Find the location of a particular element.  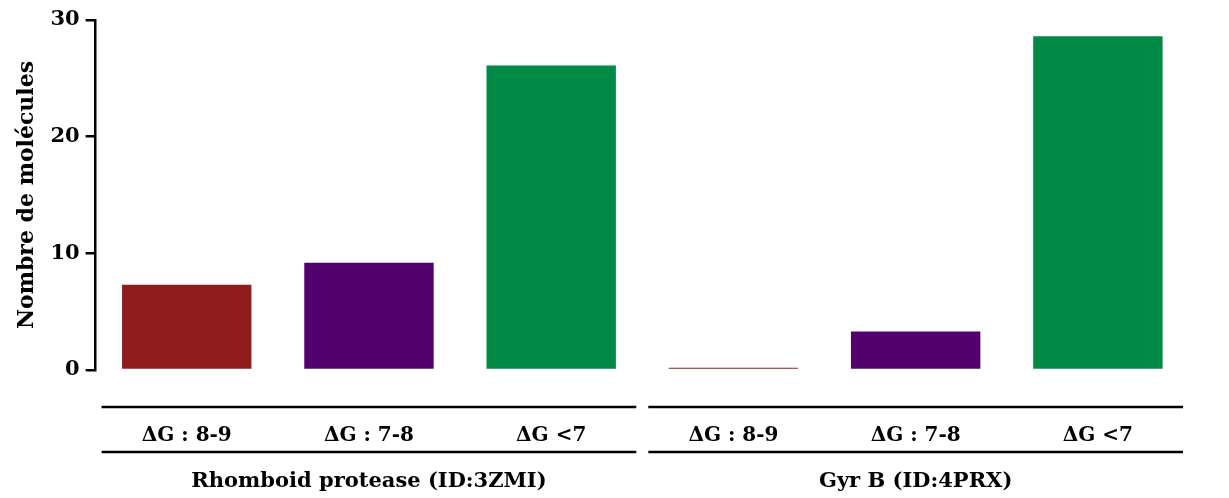

y-axis-title: Nombre de molécules is located at coordinates (24, 195).